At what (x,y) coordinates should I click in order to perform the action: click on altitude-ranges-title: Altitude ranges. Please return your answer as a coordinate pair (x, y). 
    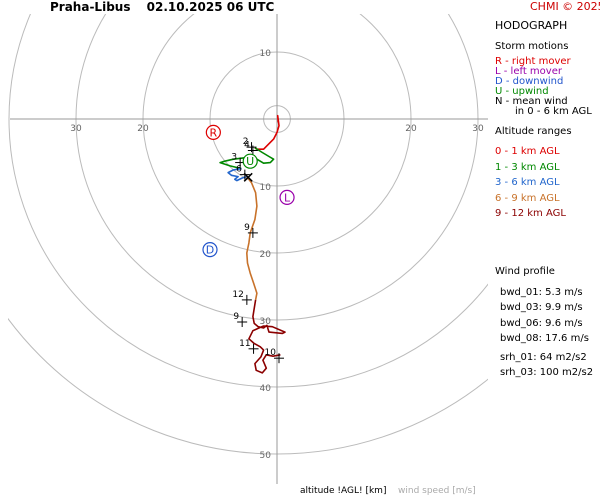
    Looking at the image, I should click on (533, 131).